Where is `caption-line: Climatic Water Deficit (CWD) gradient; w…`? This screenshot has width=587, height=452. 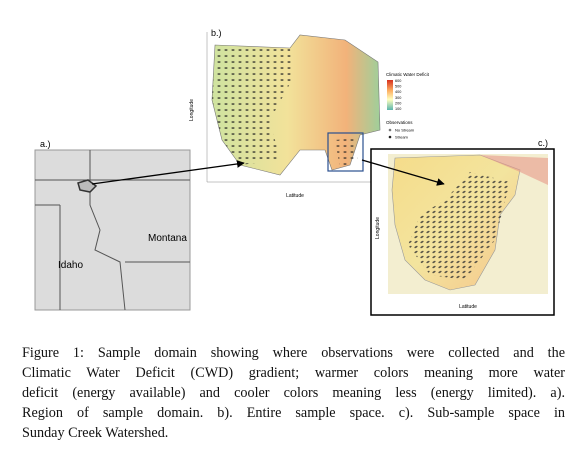 caption-line: Climatic Water Deficit (CWD) gradient; w… is located at coordinates (293, 373).